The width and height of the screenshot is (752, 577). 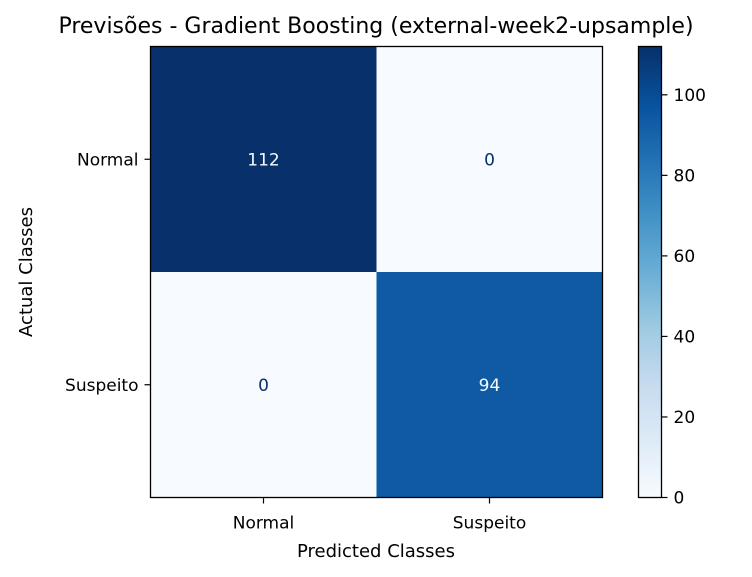 What do you see at coordinates (690, 96) in the screenshot?
I see `colorbar-tick-label: 100` at bounding box center [690, 96].